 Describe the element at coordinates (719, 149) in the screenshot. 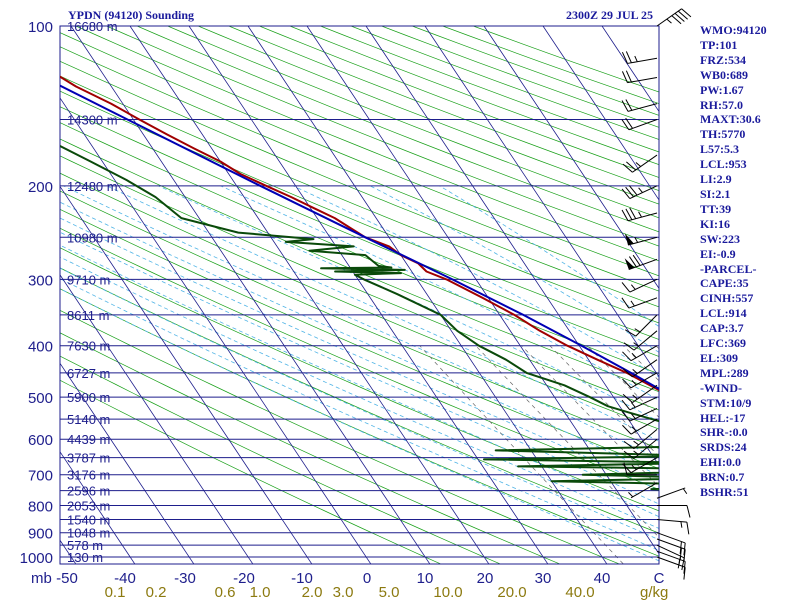

I see `index-entry: L57:5.3` at that location.